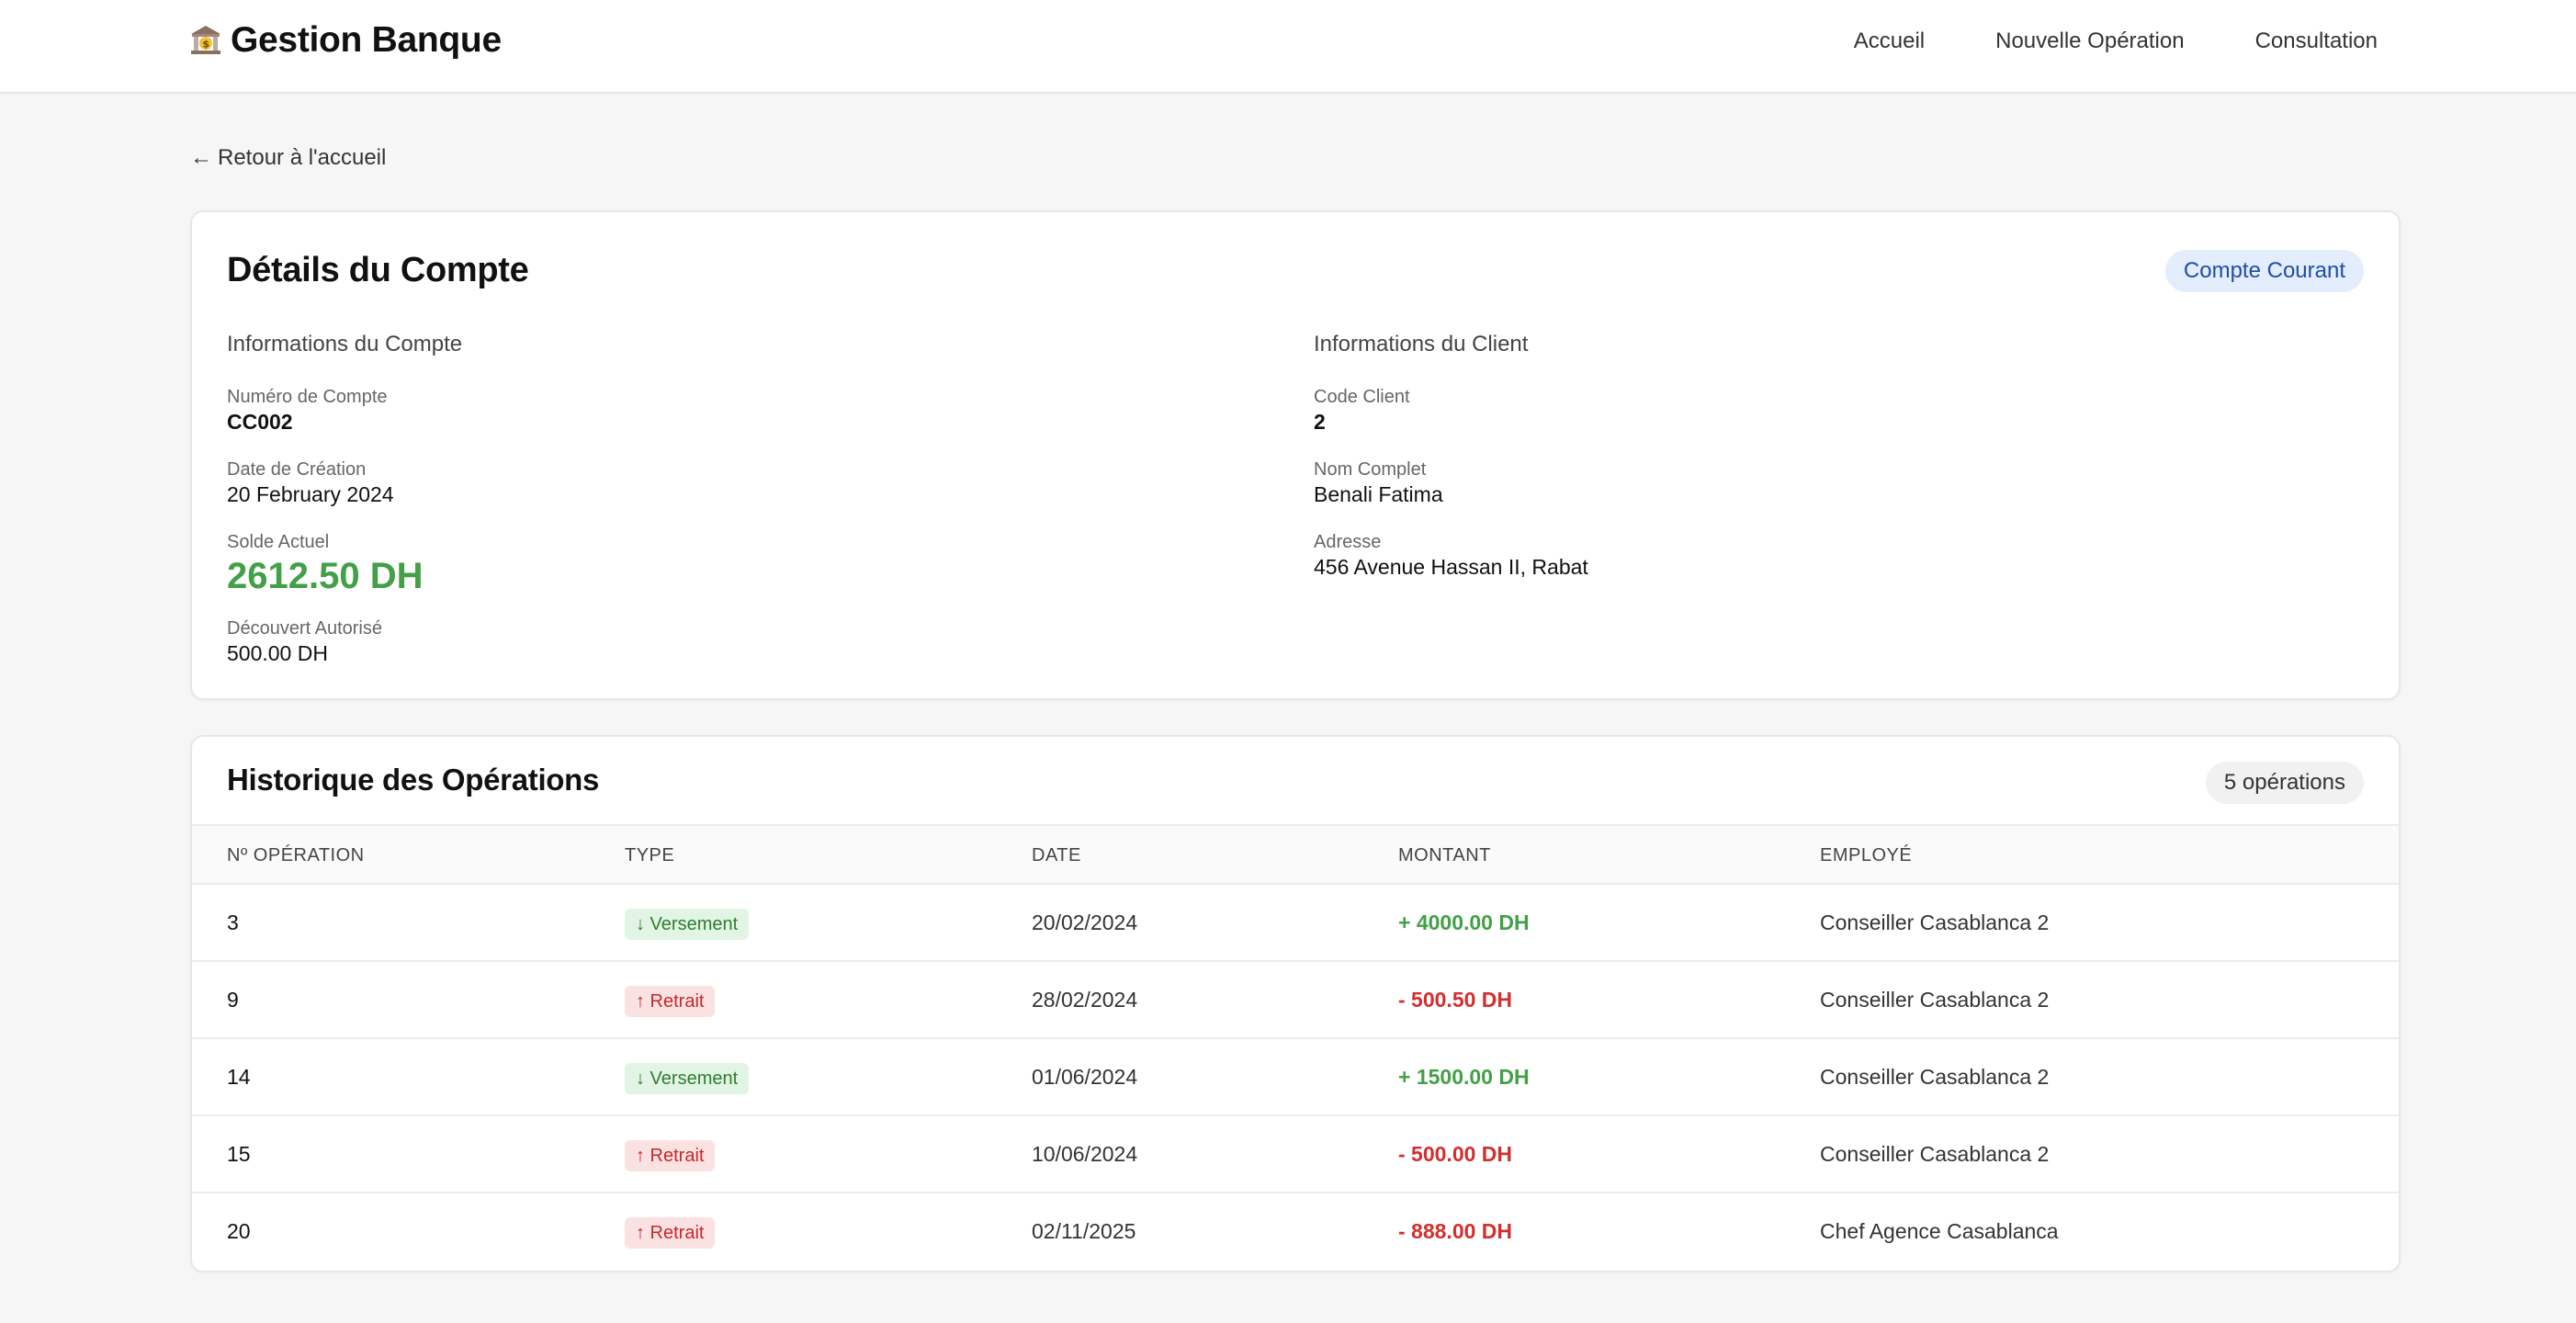  I want to click on operation-amount: - 500.00 DH, so click(1455, 1154).